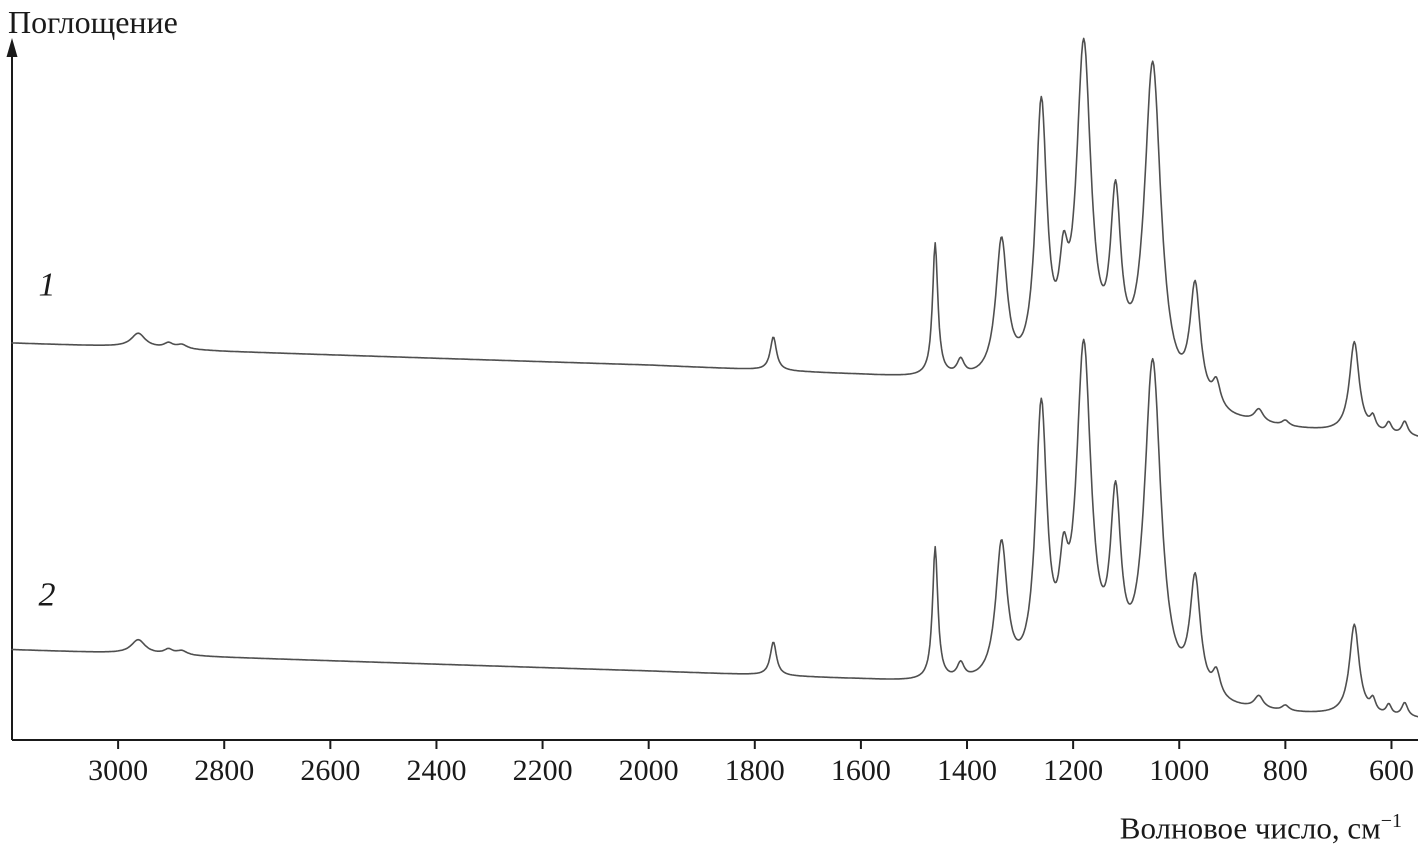 This screenshot has width=1418, height=853. Describe the element at coordinates (224, 770) in the screenshot. I see `x-tick-label: 2800` at that location.